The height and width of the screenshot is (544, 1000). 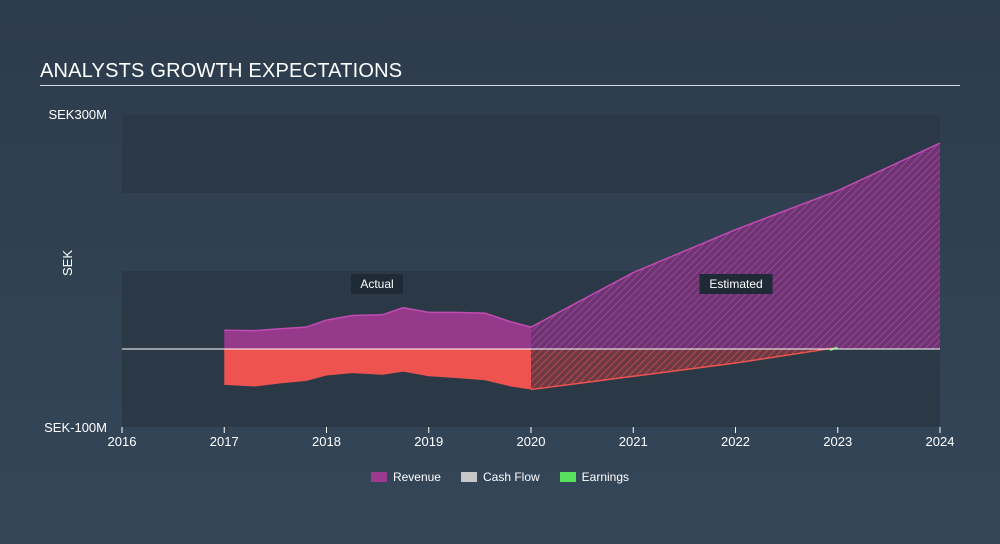 I want to click on estimated-tag: Estimated, so click(x=736, y=284).